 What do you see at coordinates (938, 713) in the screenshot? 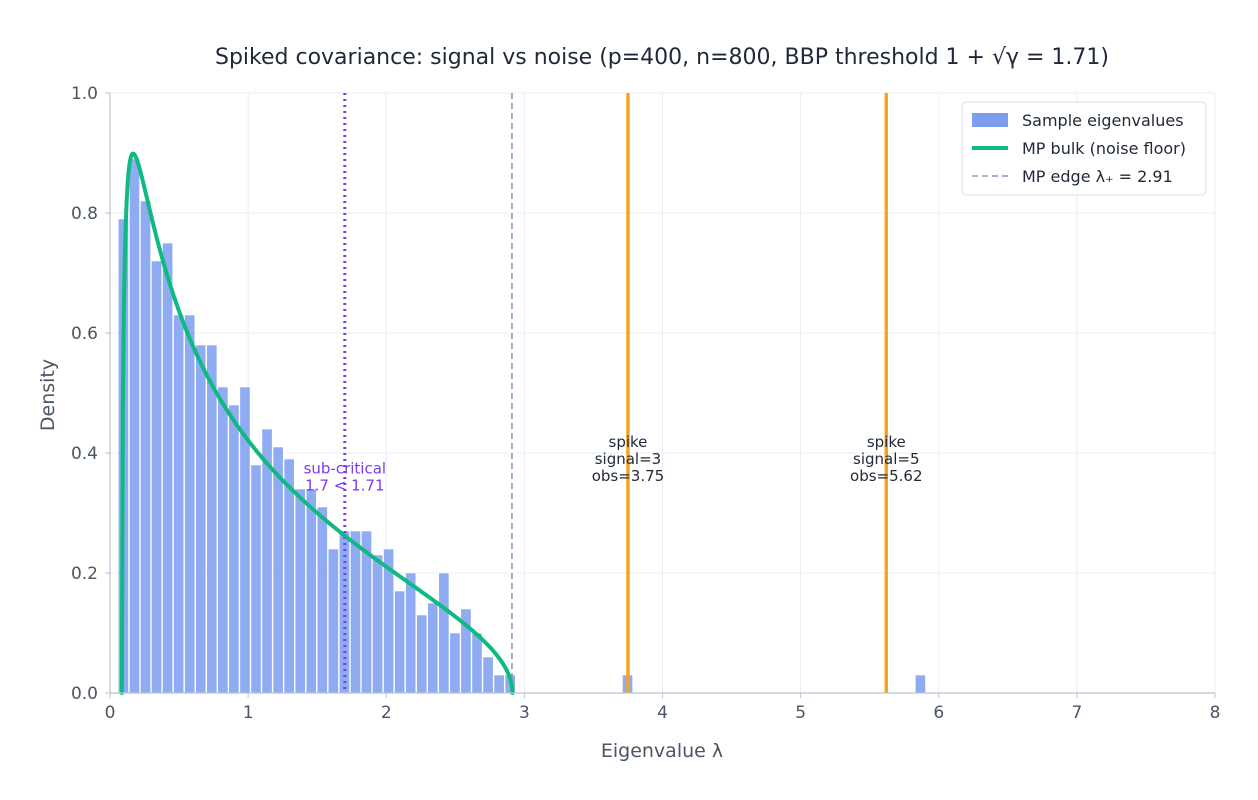
I see `x-tick-label: 6` at bounding box center [938, 713].